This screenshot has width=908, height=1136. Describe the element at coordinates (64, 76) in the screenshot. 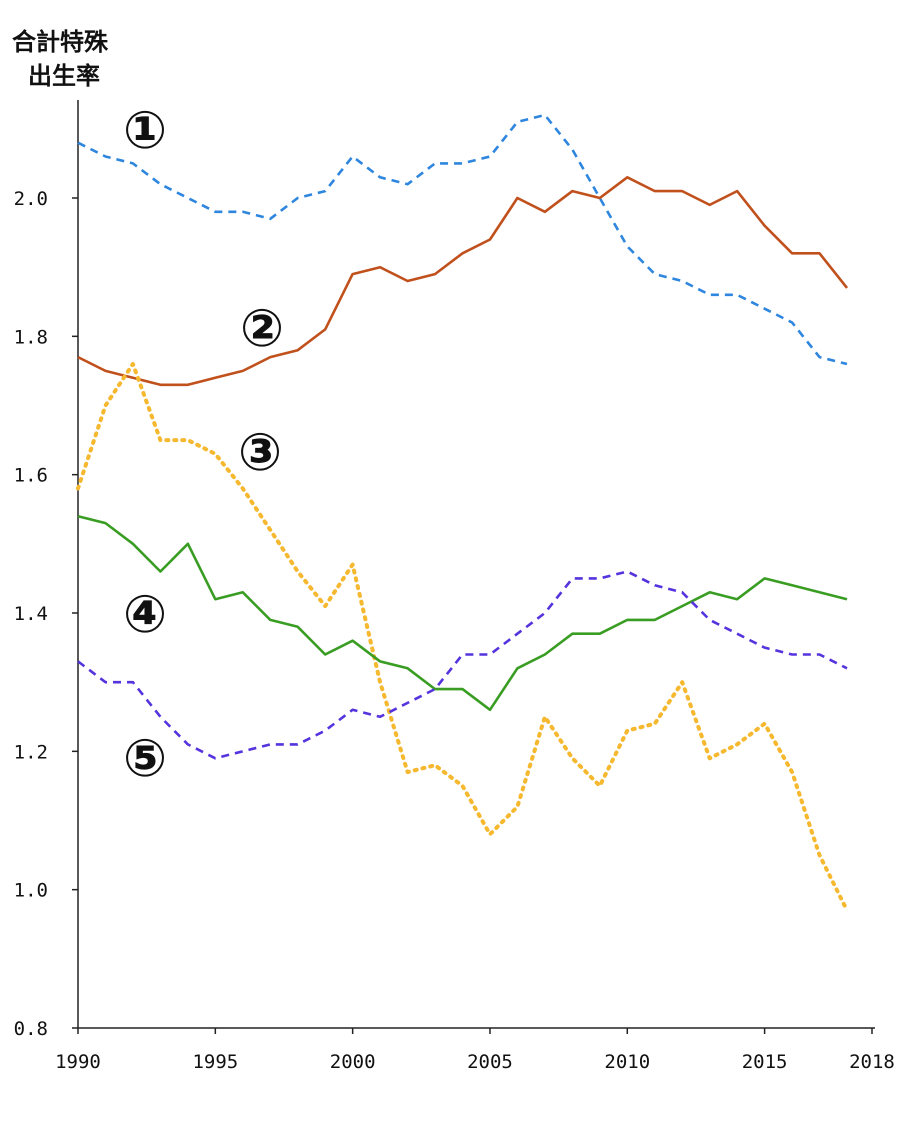

I see `y-axis-title-line-2: 出生率` at that location.